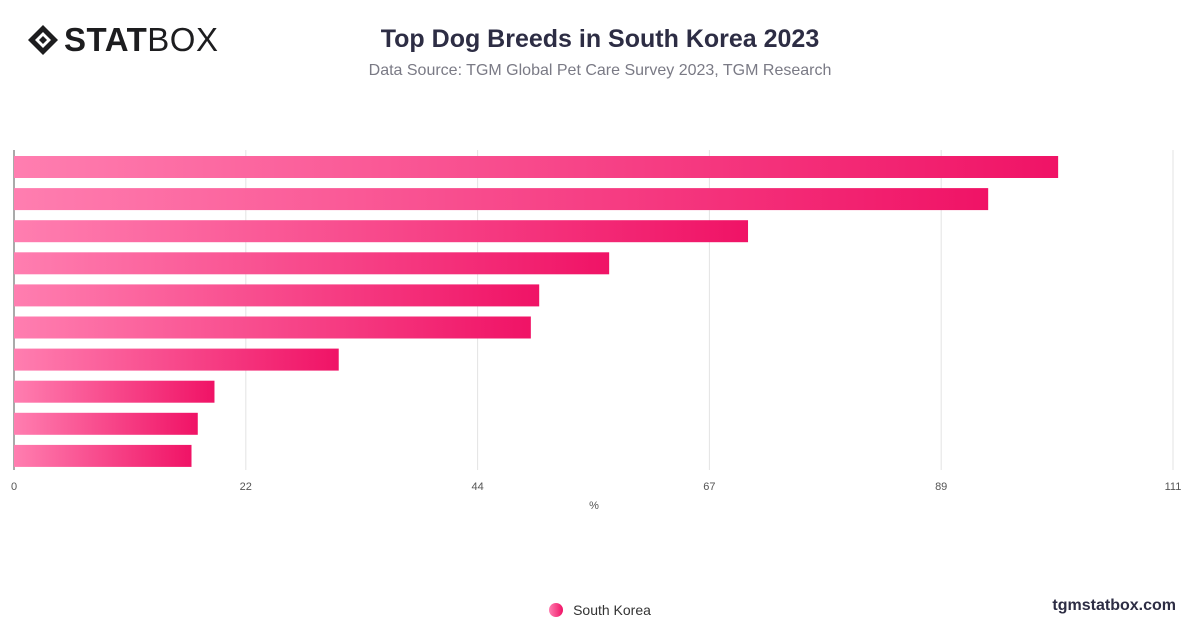 The width and height of the screenshot is (1200, 628). I want to click on chart-legend: South Korea, so click(600, 610).